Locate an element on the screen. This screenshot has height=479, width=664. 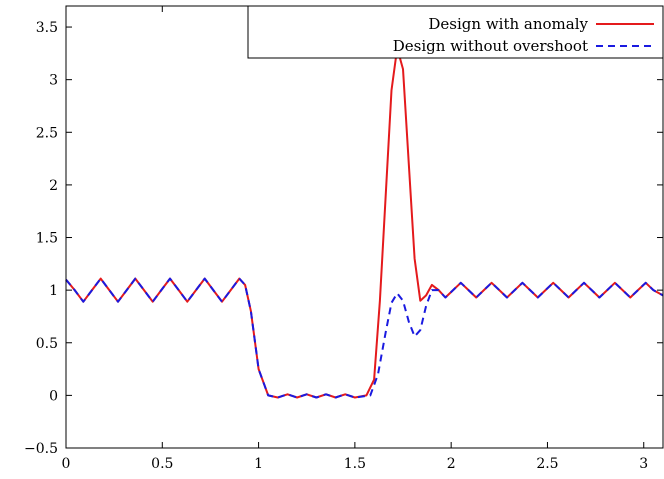
y-tick-label: 0 is located at coordinates (53, 396).